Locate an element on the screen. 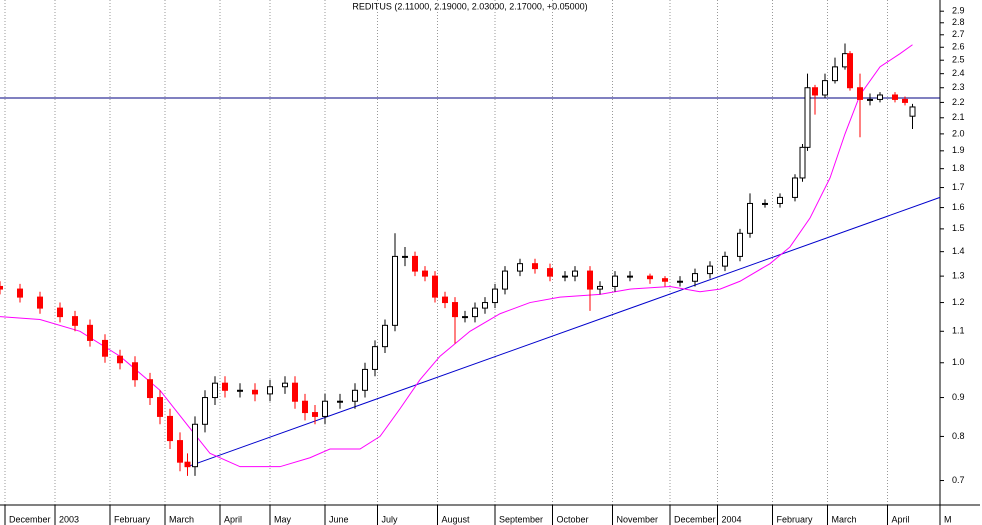 The height and width of the screenshot is (525, 982). x-tick-label: November is located at coordinates (638, 519).